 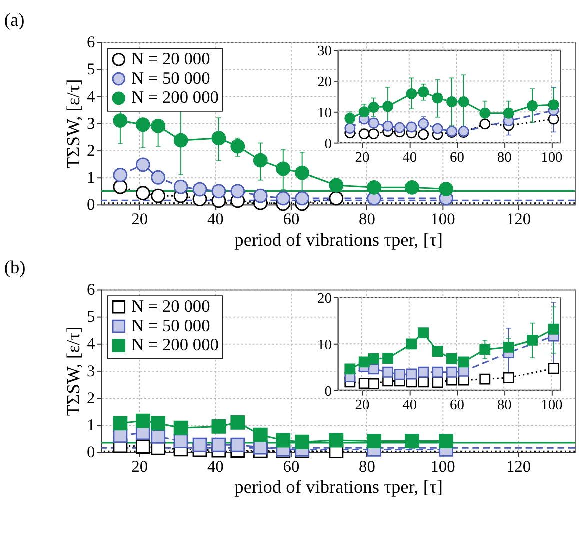 What do you see at coordinates (15, 267) in the screenshot?
I see `chart-title: (b)` at bounding box center [15, 267].